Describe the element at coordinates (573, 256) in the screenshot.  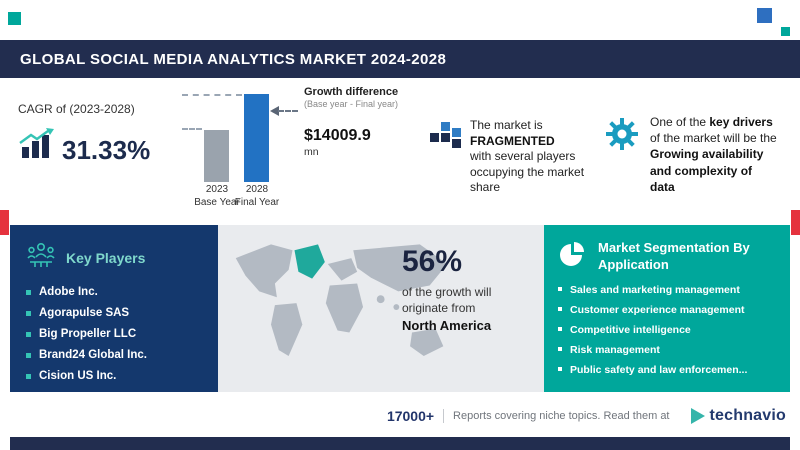
I see `pie-chart-icon` at that location.